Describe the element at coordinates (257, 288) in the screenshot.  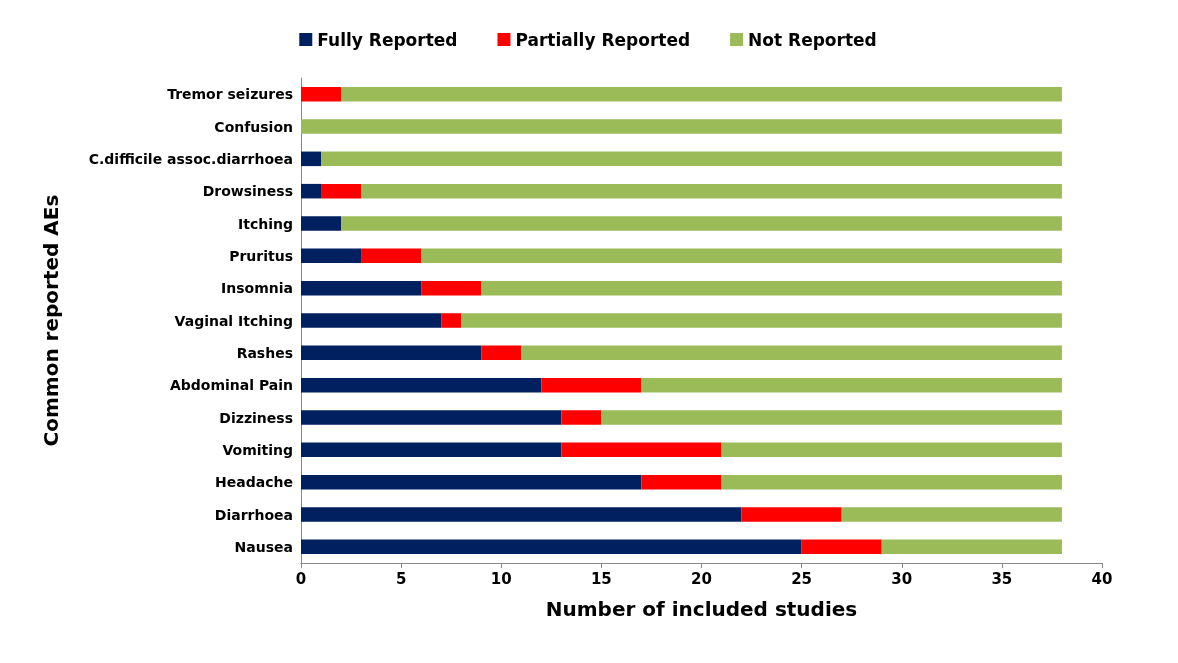
I see `y-tick-label: Insomnia` at that location.